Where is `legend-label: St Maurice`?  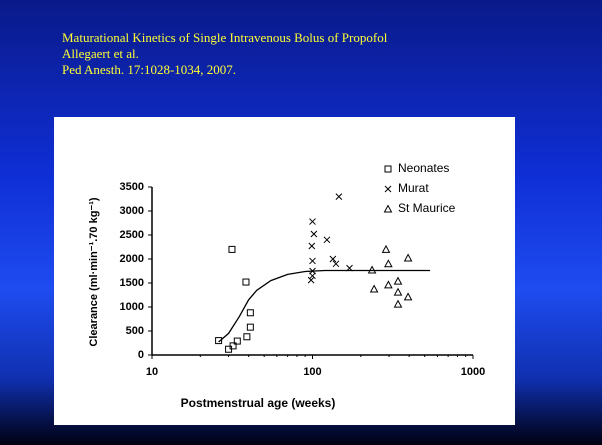 legend-label: St Maurice is located at coordinates (427, 208).